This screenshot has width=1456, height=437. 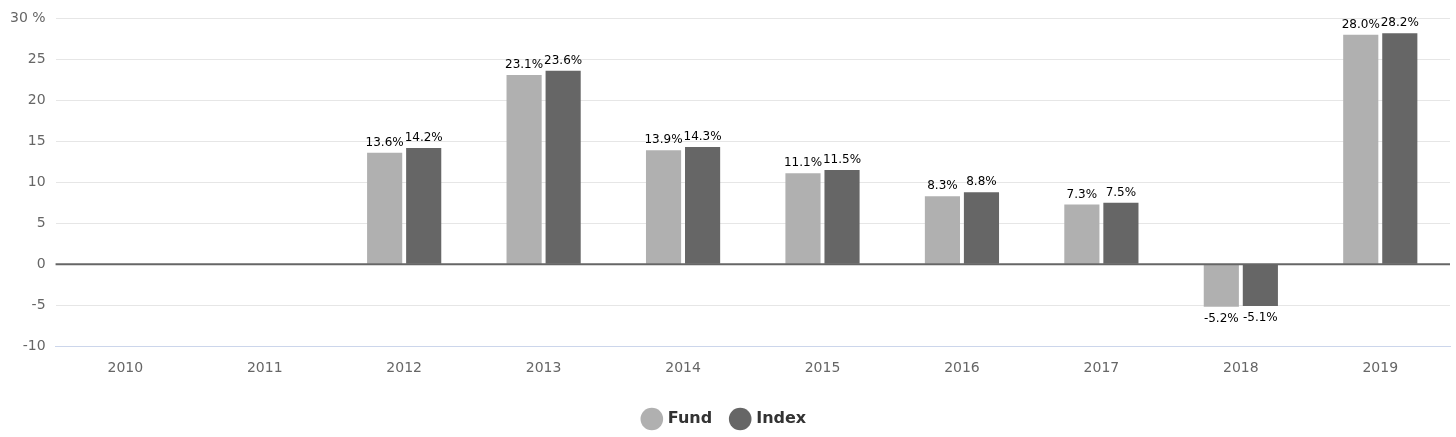 What do you see at coordinates (384, 141) in the screenshot?
I see `data-label: 13.6%` at bounding box center [384, 141].